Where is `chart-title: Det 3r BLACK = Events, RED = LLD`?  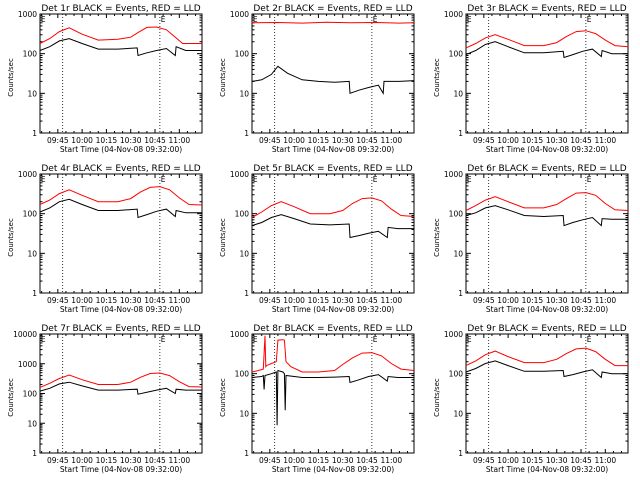 chart-title: Det 3r BLACK = Events, RED = LLD is located at coordinates (546, 9).